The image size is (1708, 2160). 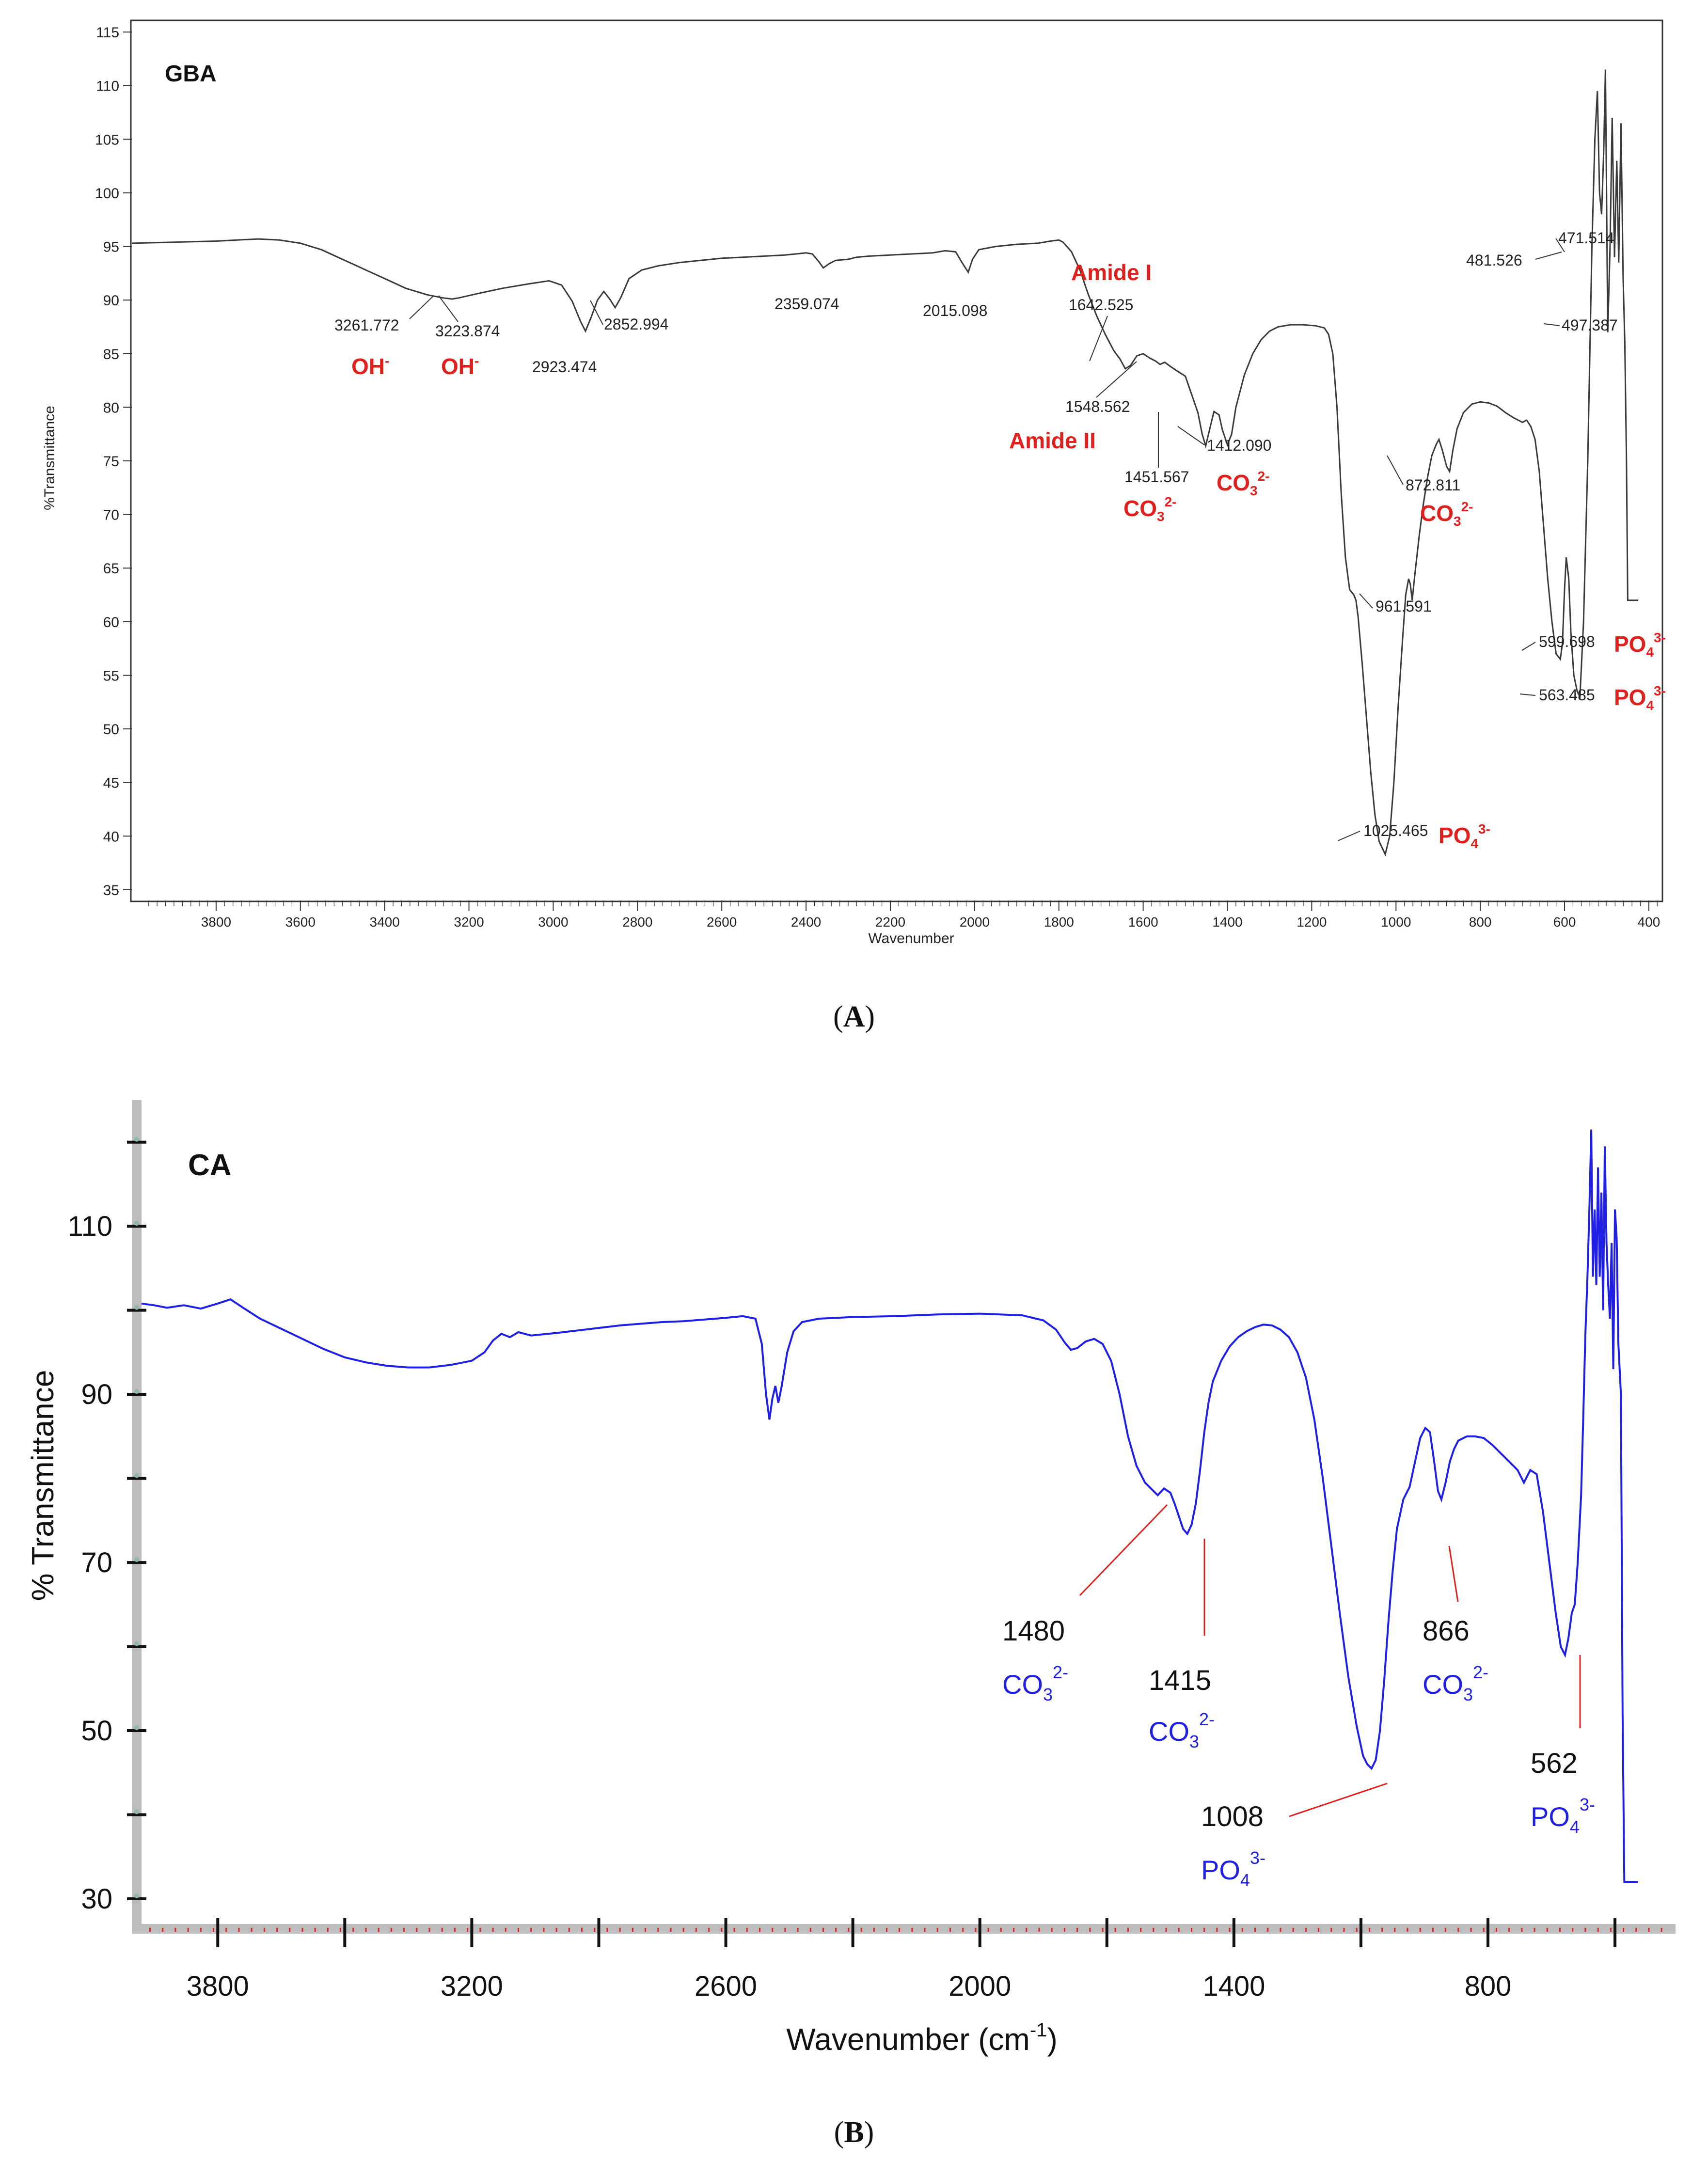 What do you see at coordinates (107, 33) in the screenshot?
I see `y-tick-label: 115` at bounding box center [107, 33].